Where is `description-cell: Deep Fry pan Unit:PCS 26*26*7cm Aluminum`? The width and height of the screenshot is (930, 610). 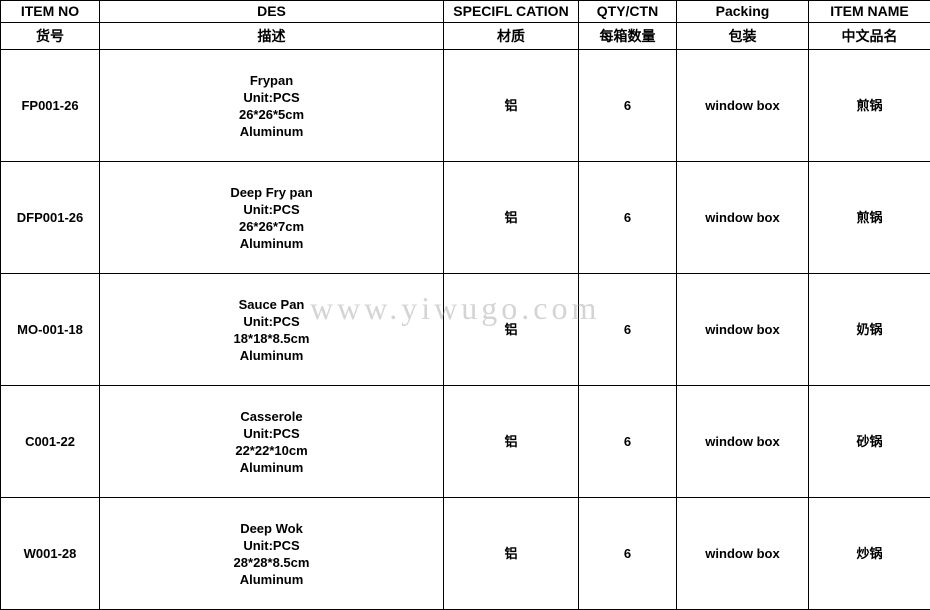
description-cell: Deep Fry pan Unit:PCS 26*26*7cm Aluminum is located at coordinates (271, 217).